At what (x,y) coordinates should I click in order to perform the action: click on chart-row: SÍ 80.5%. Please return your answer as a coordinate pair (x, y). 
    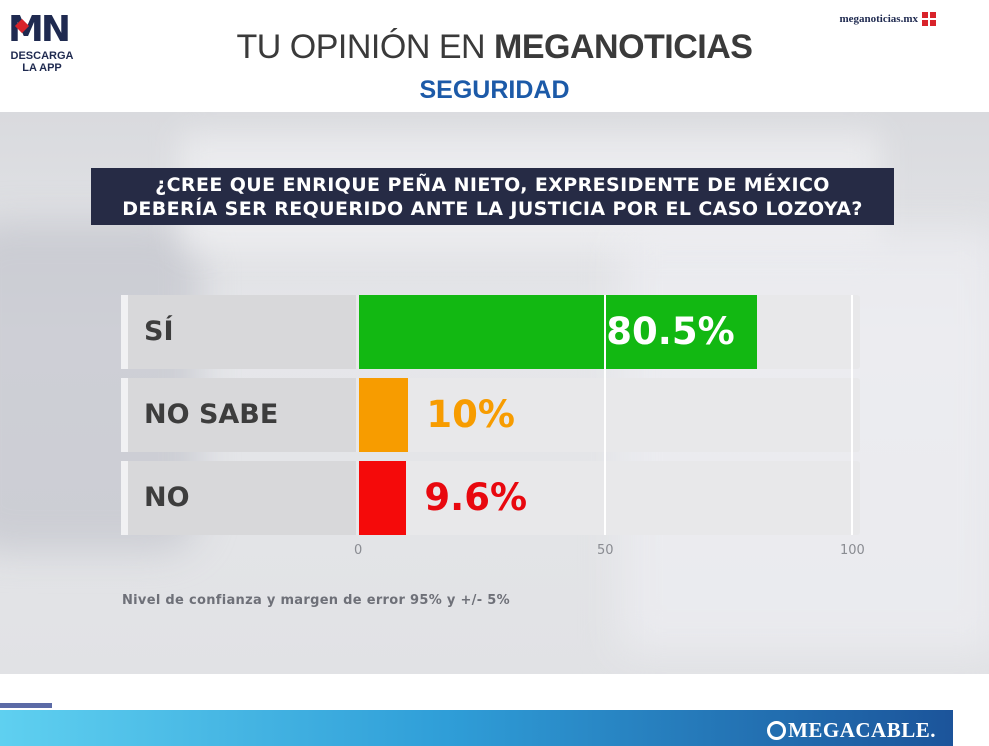
    Looking at the image, I should click on (490, 332).